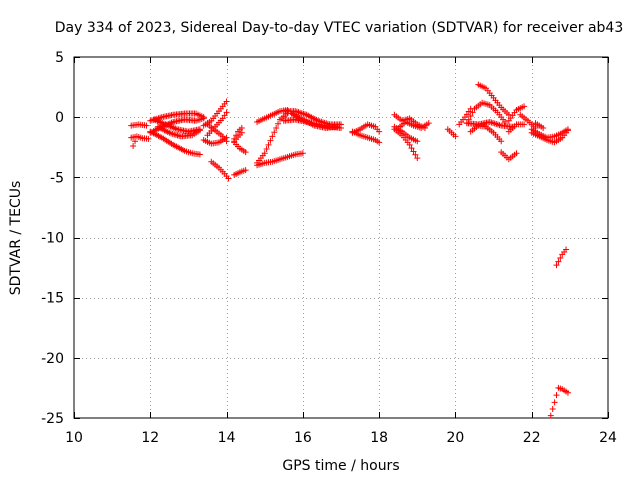 The width and height of the screenshot is (640, 480). Describe the element at coordinates (227, 438) in the screenshot. I see `x-tick-label: 14` at that location.